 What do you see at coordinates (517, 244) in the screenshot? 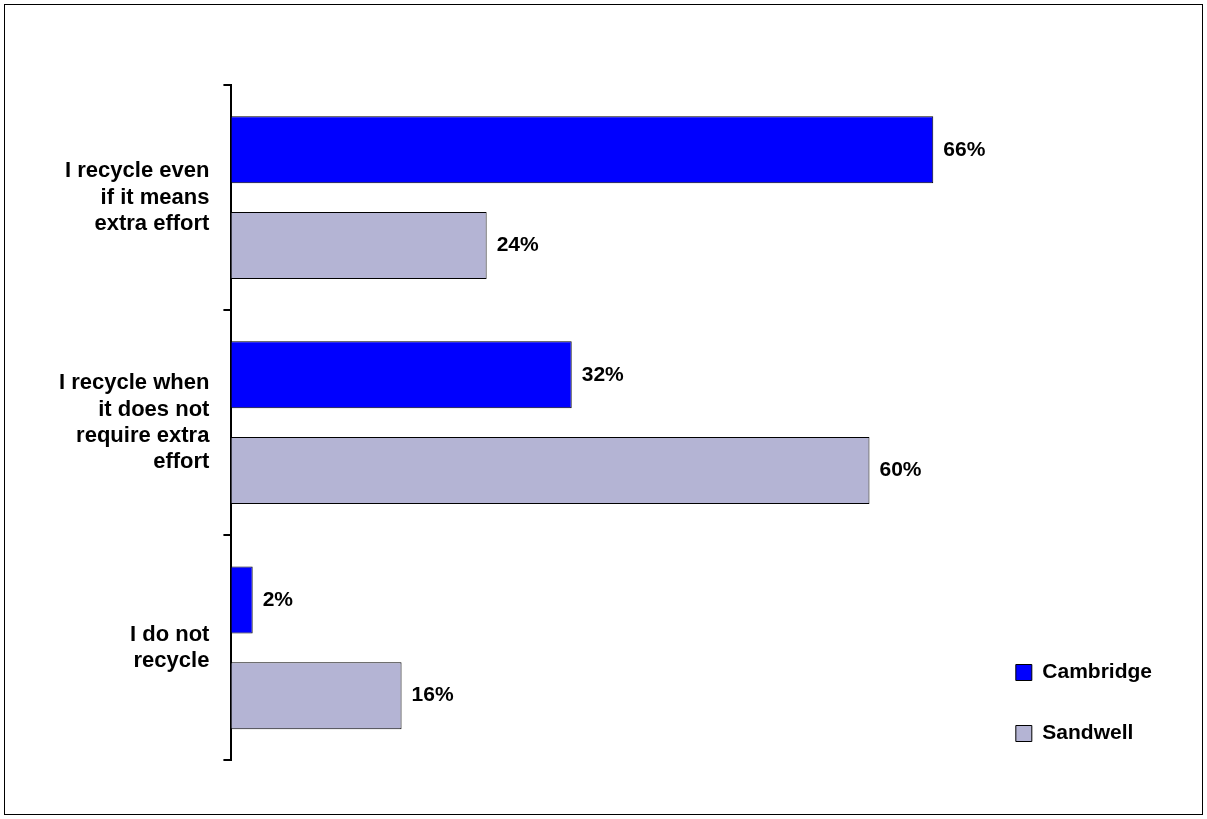
I see `data-label: 24%` at bounding box center [517, 244].